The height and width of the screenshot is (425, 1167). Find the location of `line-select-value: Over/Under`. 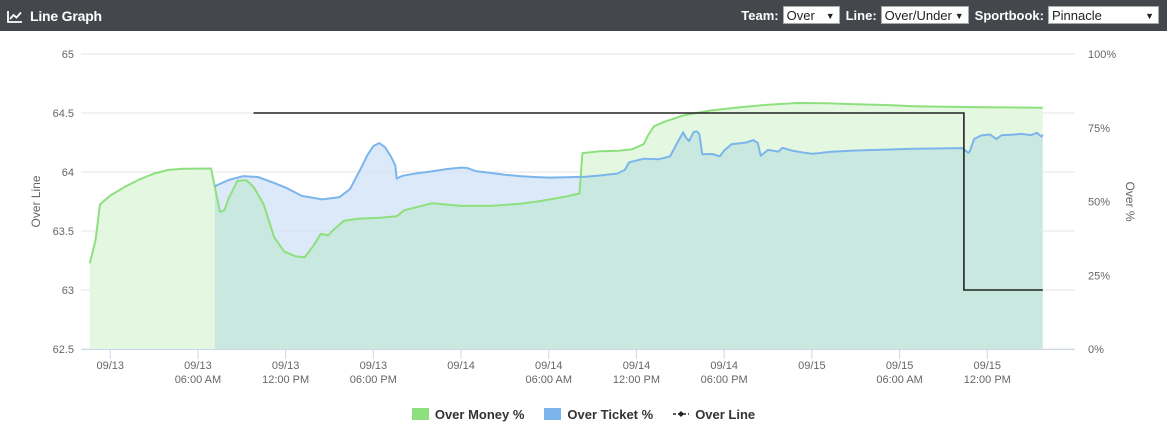

line-select-value: Over/Under is located at coordinates (918, 15).